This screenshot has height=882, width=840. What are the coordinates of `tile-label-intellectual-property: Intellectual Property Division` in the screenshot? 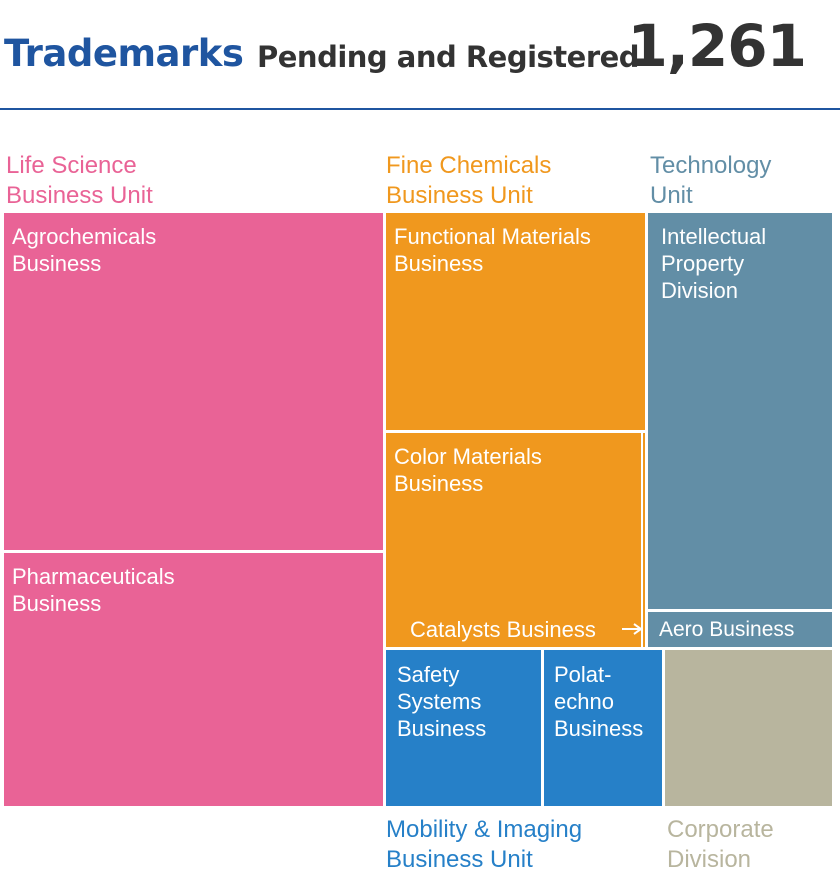 It's located at (714, 263).